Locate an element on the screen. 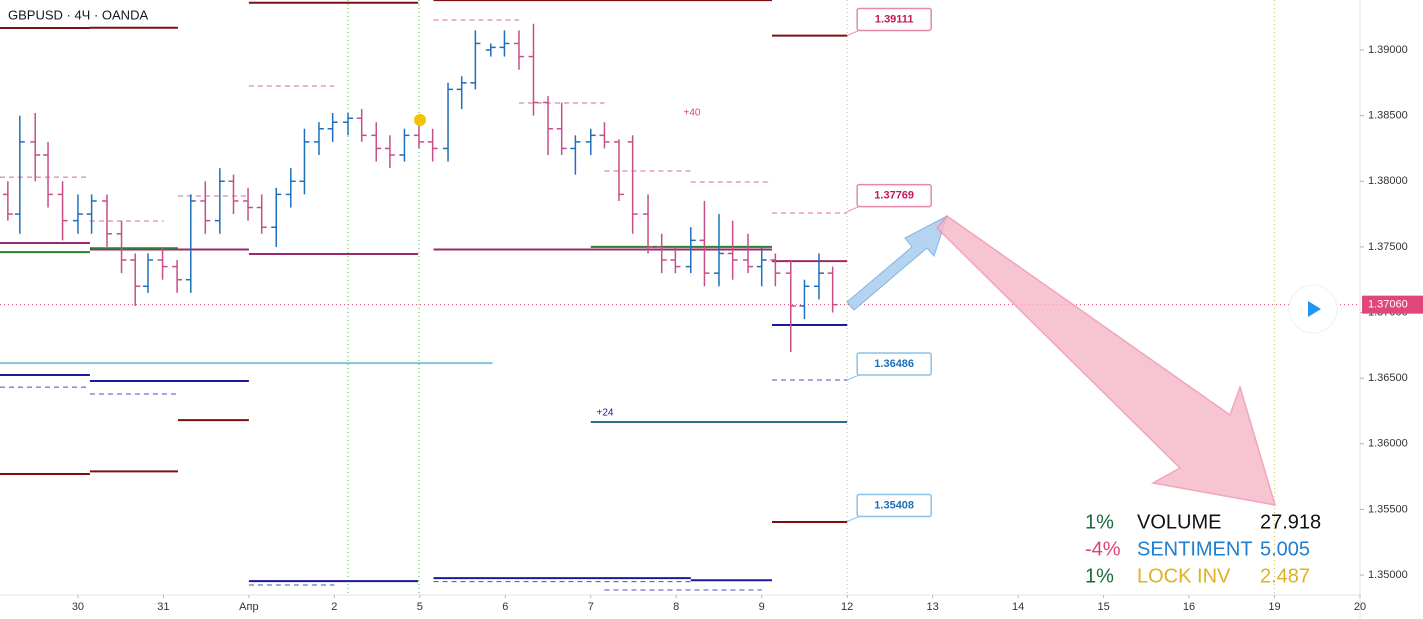 This screenshot has height=619, width=1423. x-tick-label: 14 is located at coordinates (1018, 607).